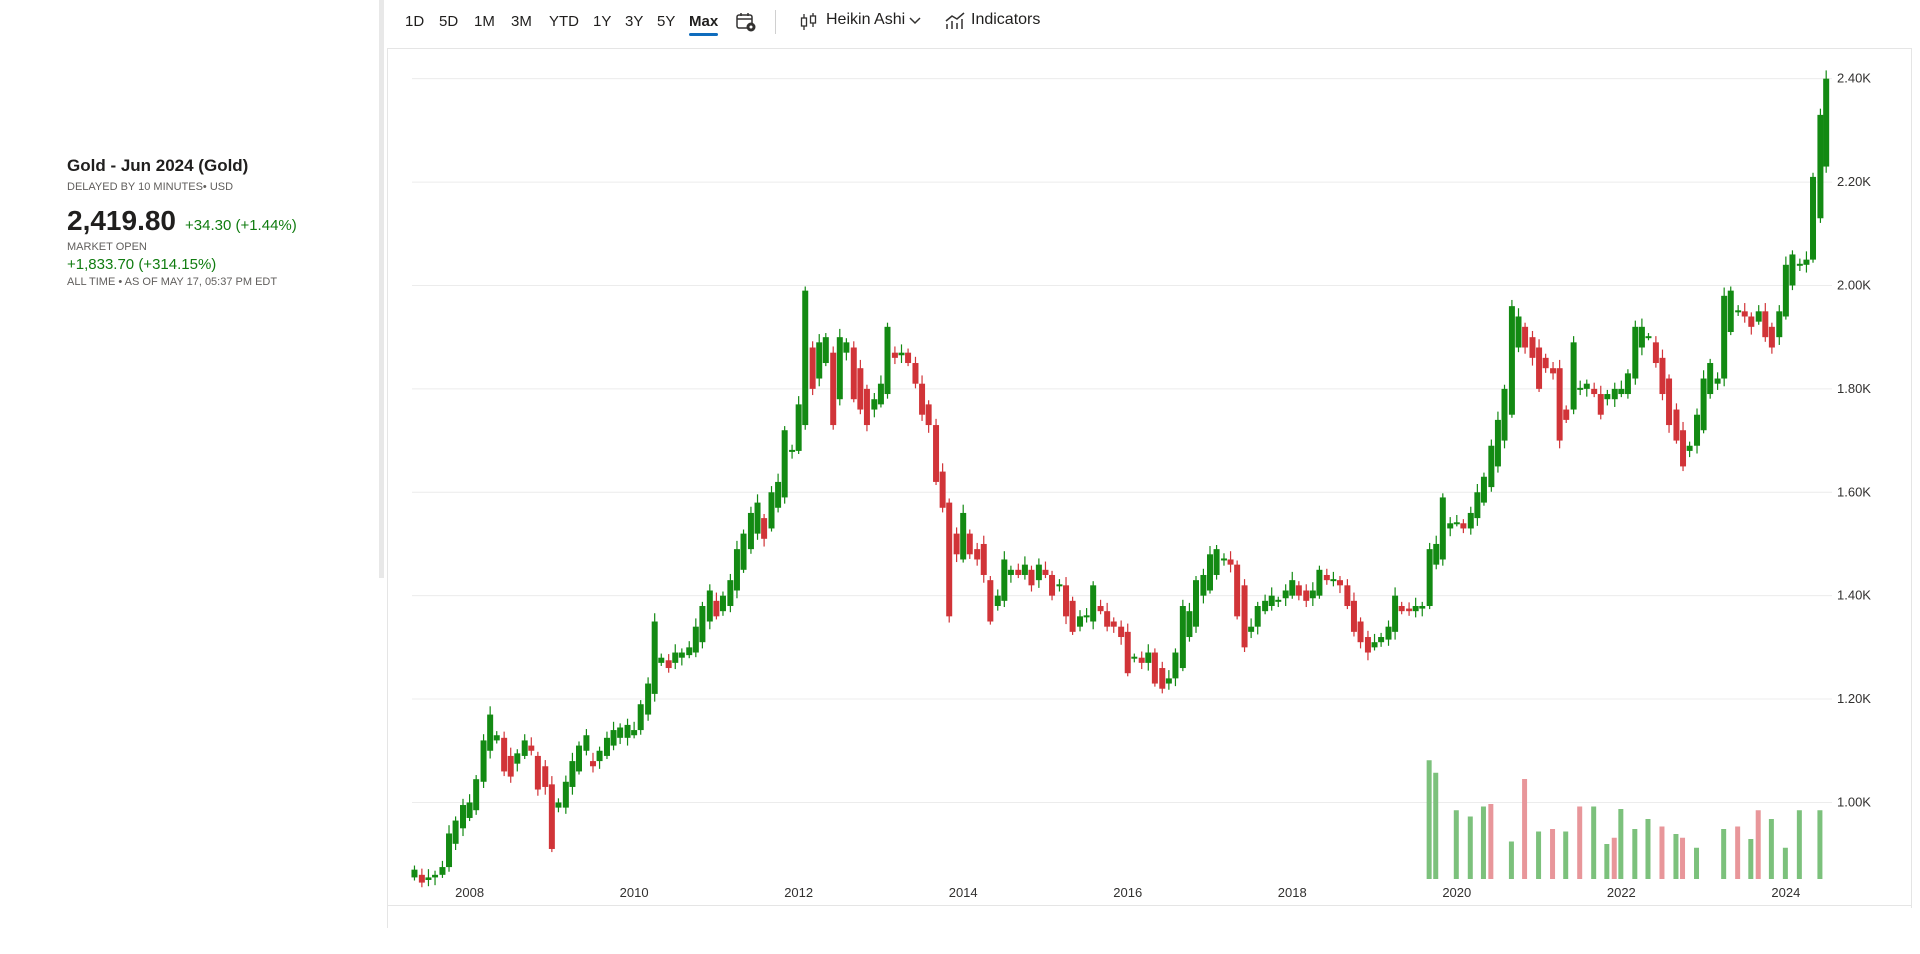 The image size is (1920, 954). I want to click on range-3m-button: 3M, so click(521, 22).